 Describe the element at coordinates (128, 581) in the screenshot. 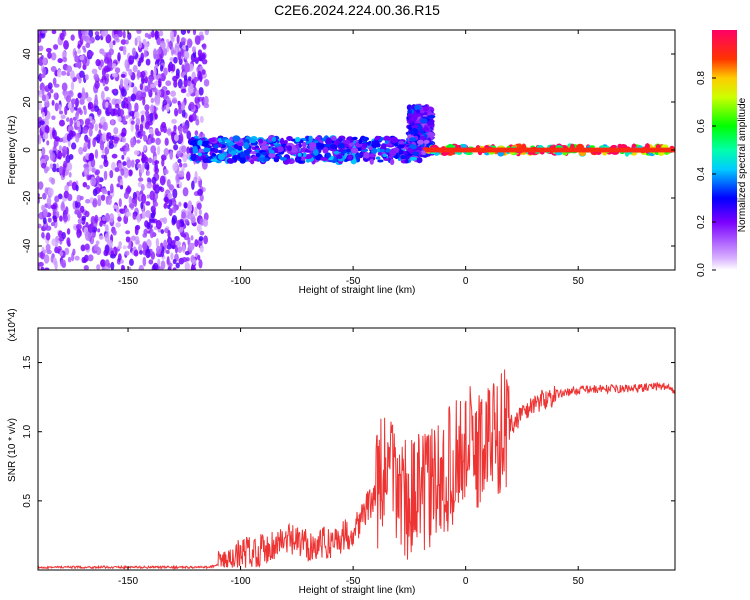

I see `x-tick-label: -150` at that location.